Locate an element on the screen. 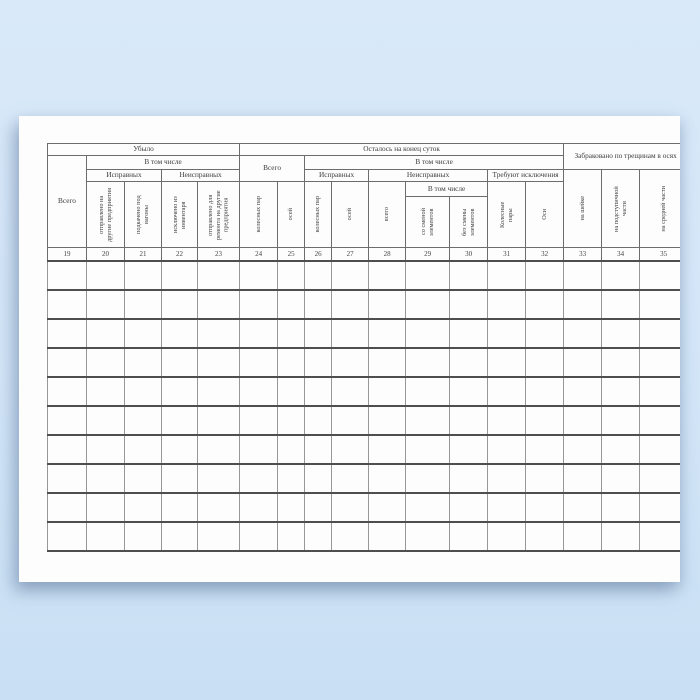 Image resolution: width=700 pixels, height=700 pixels. col-21-cell: подкачено под вагоны is located at coordinates (143, 214).